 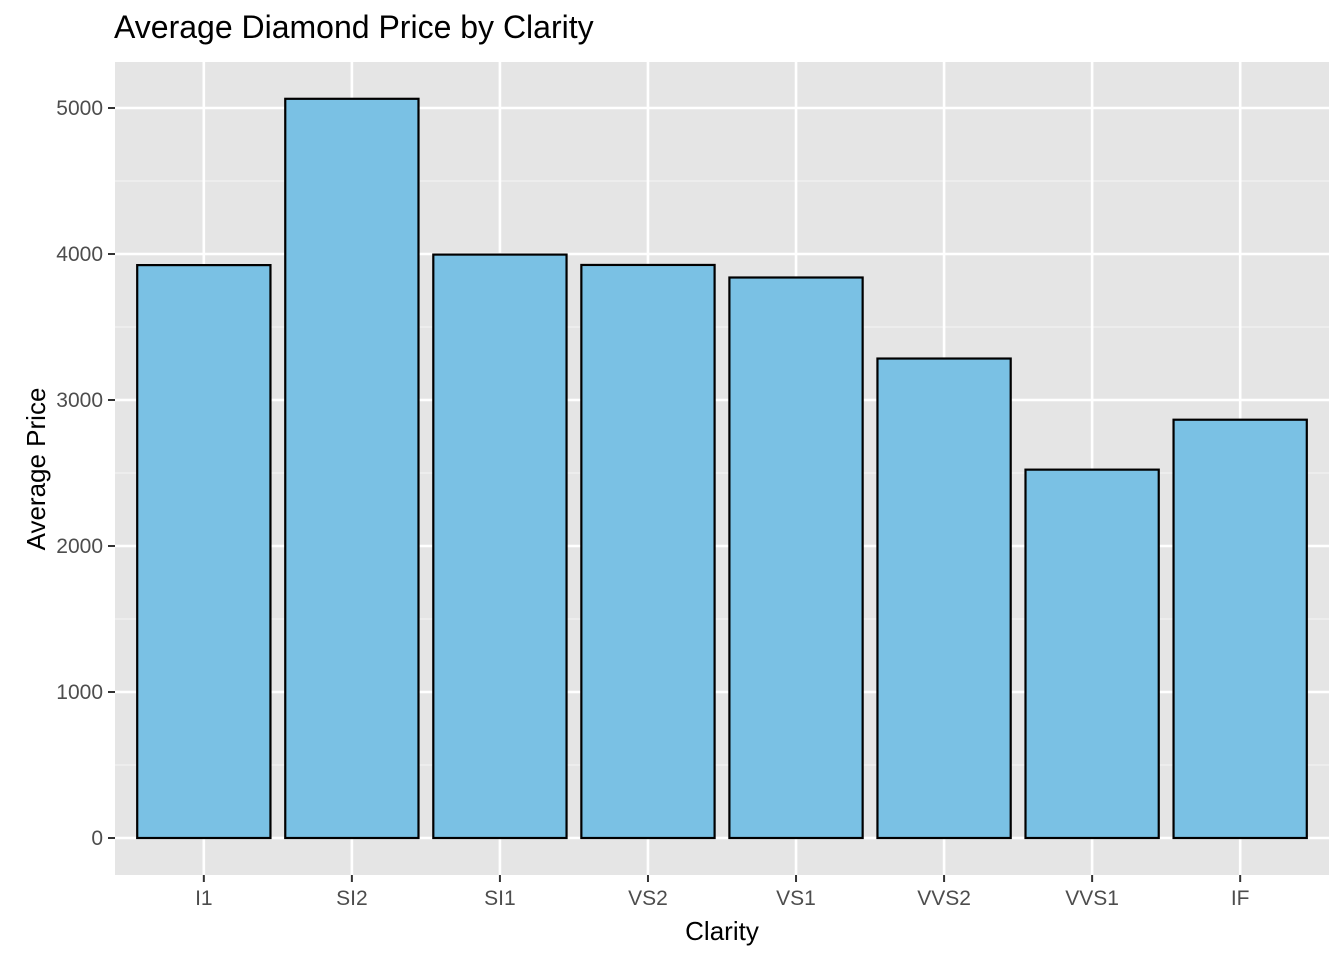 What do you see at coordinates (796, 558) in the screenshot?
I see `bar-vs1` at bounding box center [796, 558].